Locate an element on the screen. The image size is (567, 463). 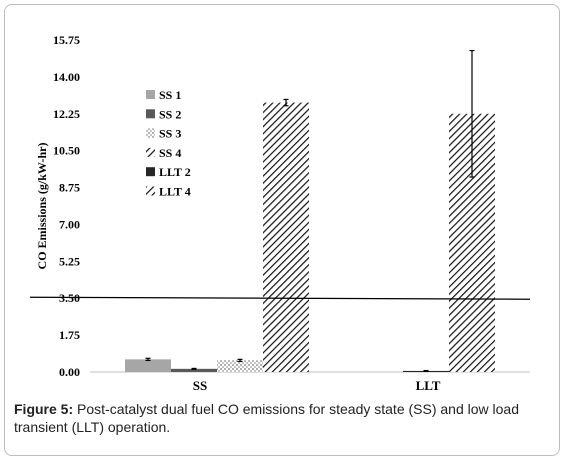
bar-ss-4-ss is located at coordinates (286, 237).